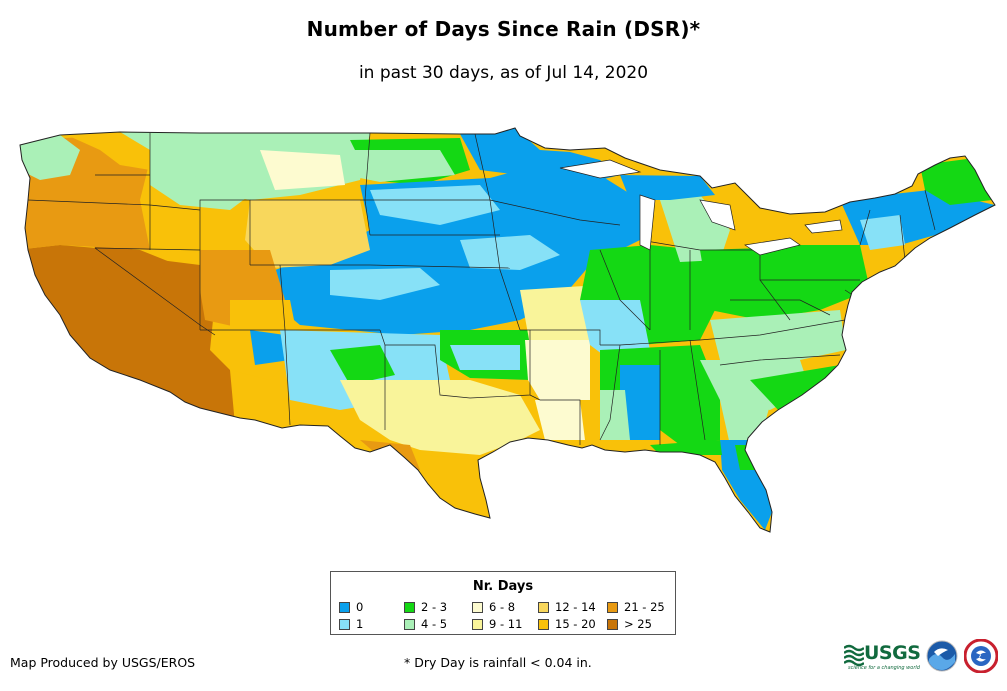  I want to click on legend-item: 2 - 3, so click(425, 607).